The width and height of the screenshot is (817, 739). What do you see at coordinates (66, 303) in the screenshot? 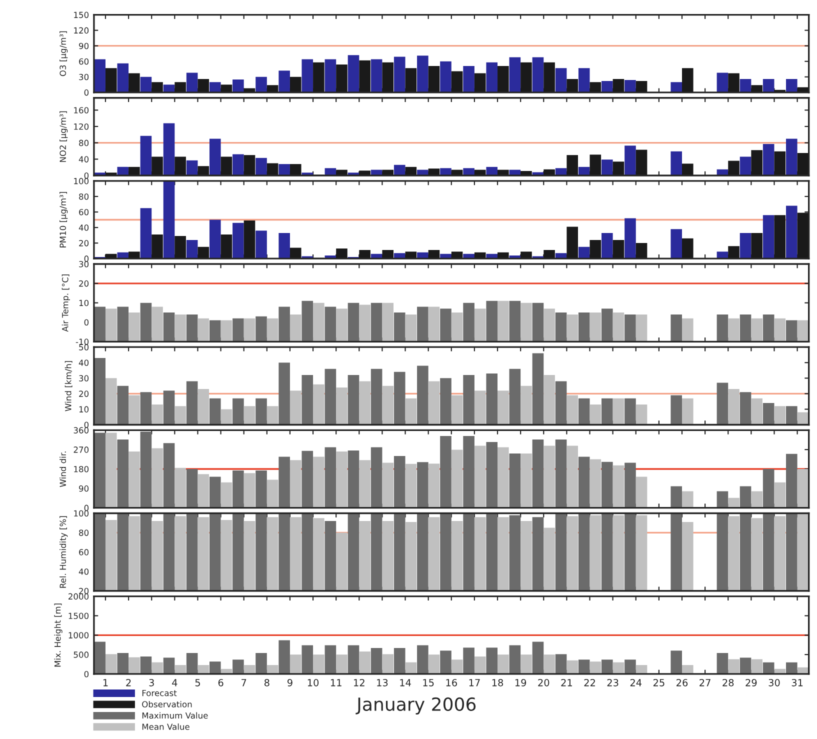
I see `y-axis-title: Air Temp. [°C]` at bounding box center [66, 303].